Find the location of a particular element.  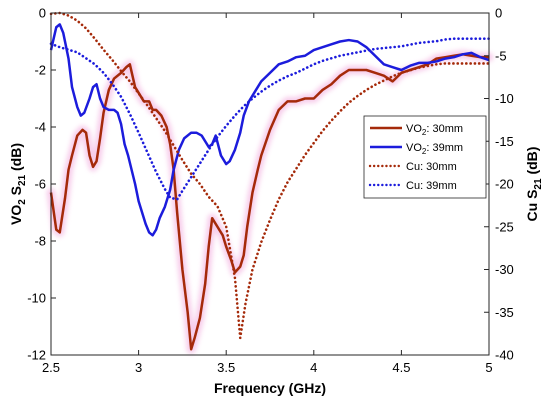

y-axis-left-label: VO2 S21 (dB) is located at coordinates (18, 184).